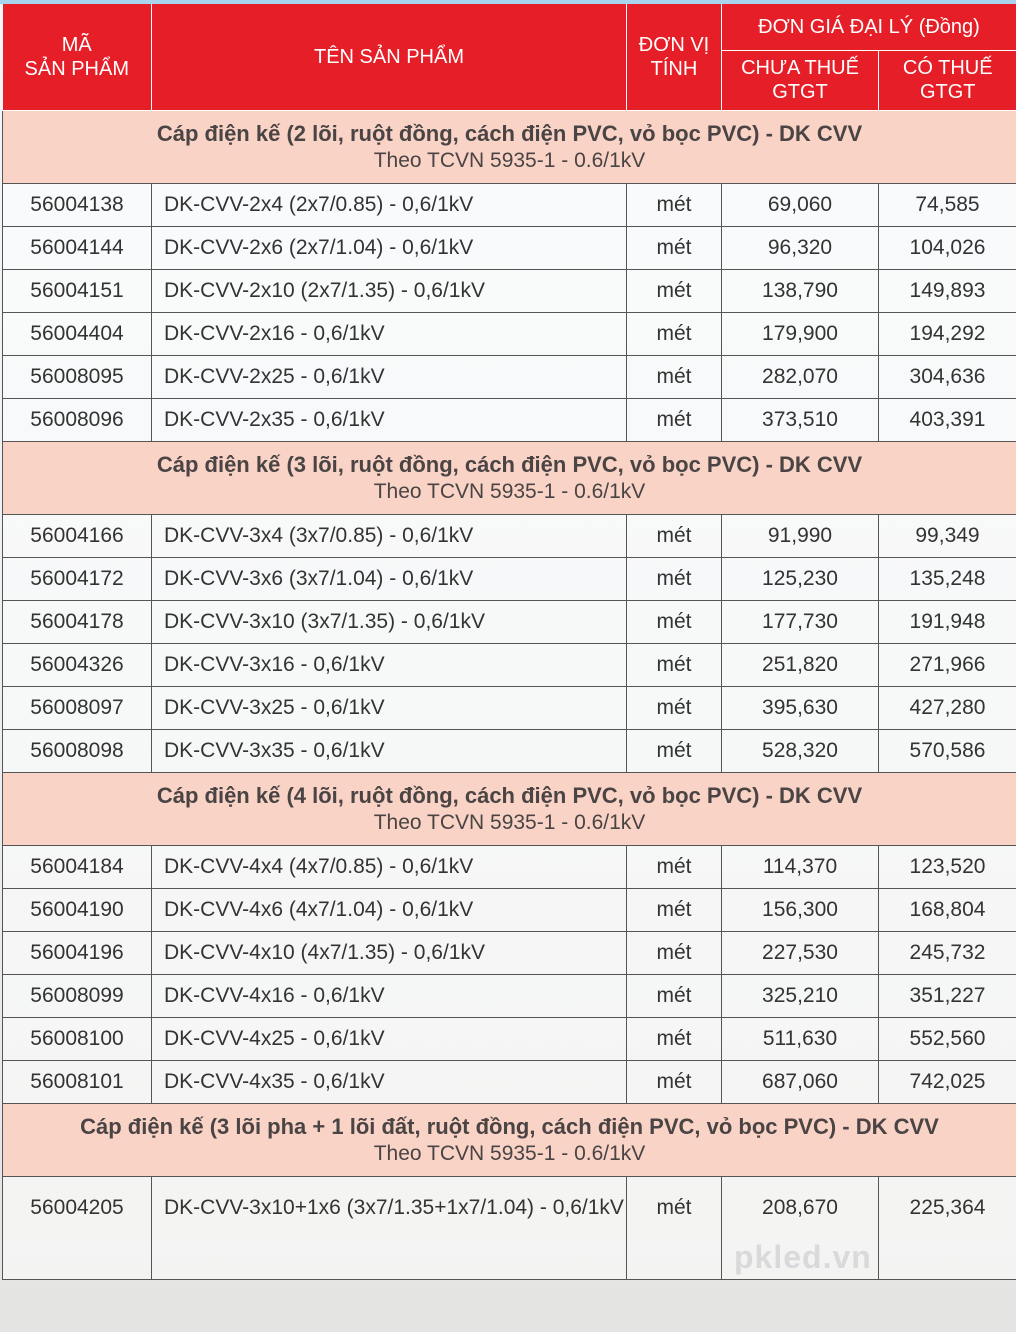 This screenshot has width=1016, height=1332. What do you see at coordinates (77, 333) in the screenshot?
I see `product-code: 56004404` at bounding box center [77, 333].